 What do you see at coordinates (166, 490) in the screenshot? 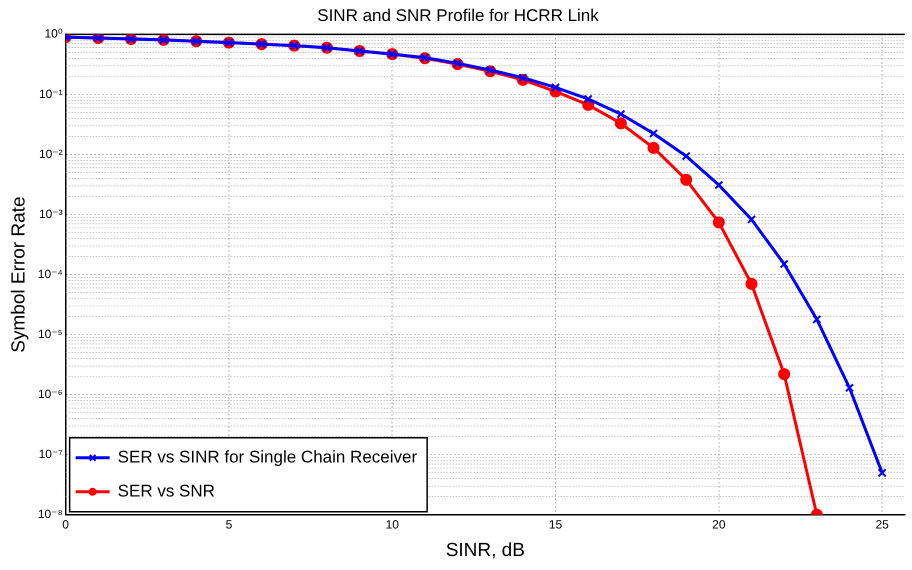
I see `legend-label: SER vs SNR` at bounding box center [166, 490].